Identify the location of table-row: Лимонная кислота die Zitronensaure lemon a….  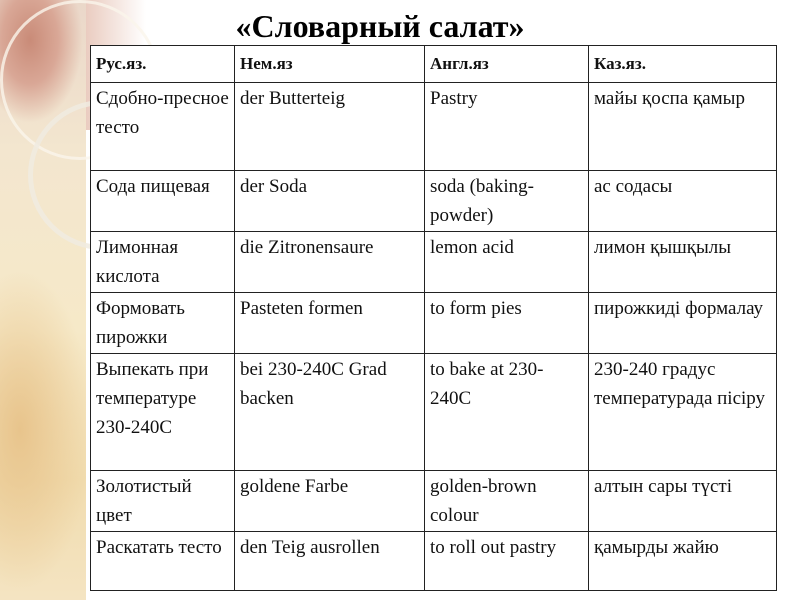
(433, 262).